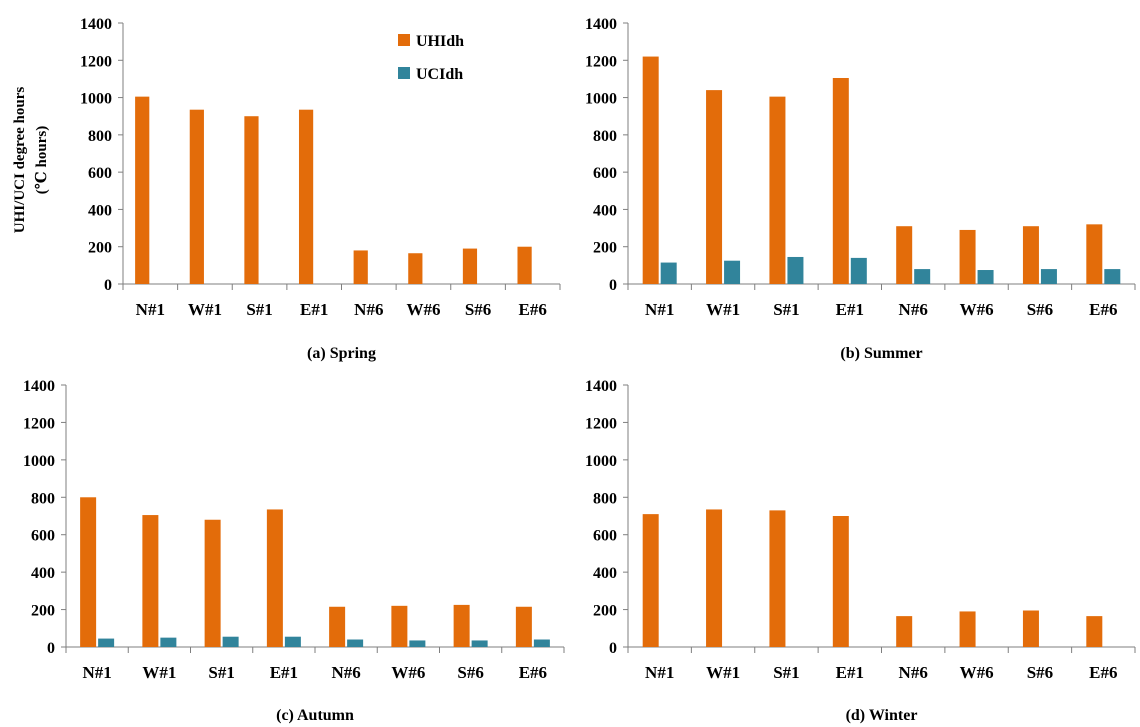 This screenshot has height=727, width=1140. Describe the element at coordinates (439, 74) in the screenshot. I see `legend-label-ucidh: UCIdh` at that location.